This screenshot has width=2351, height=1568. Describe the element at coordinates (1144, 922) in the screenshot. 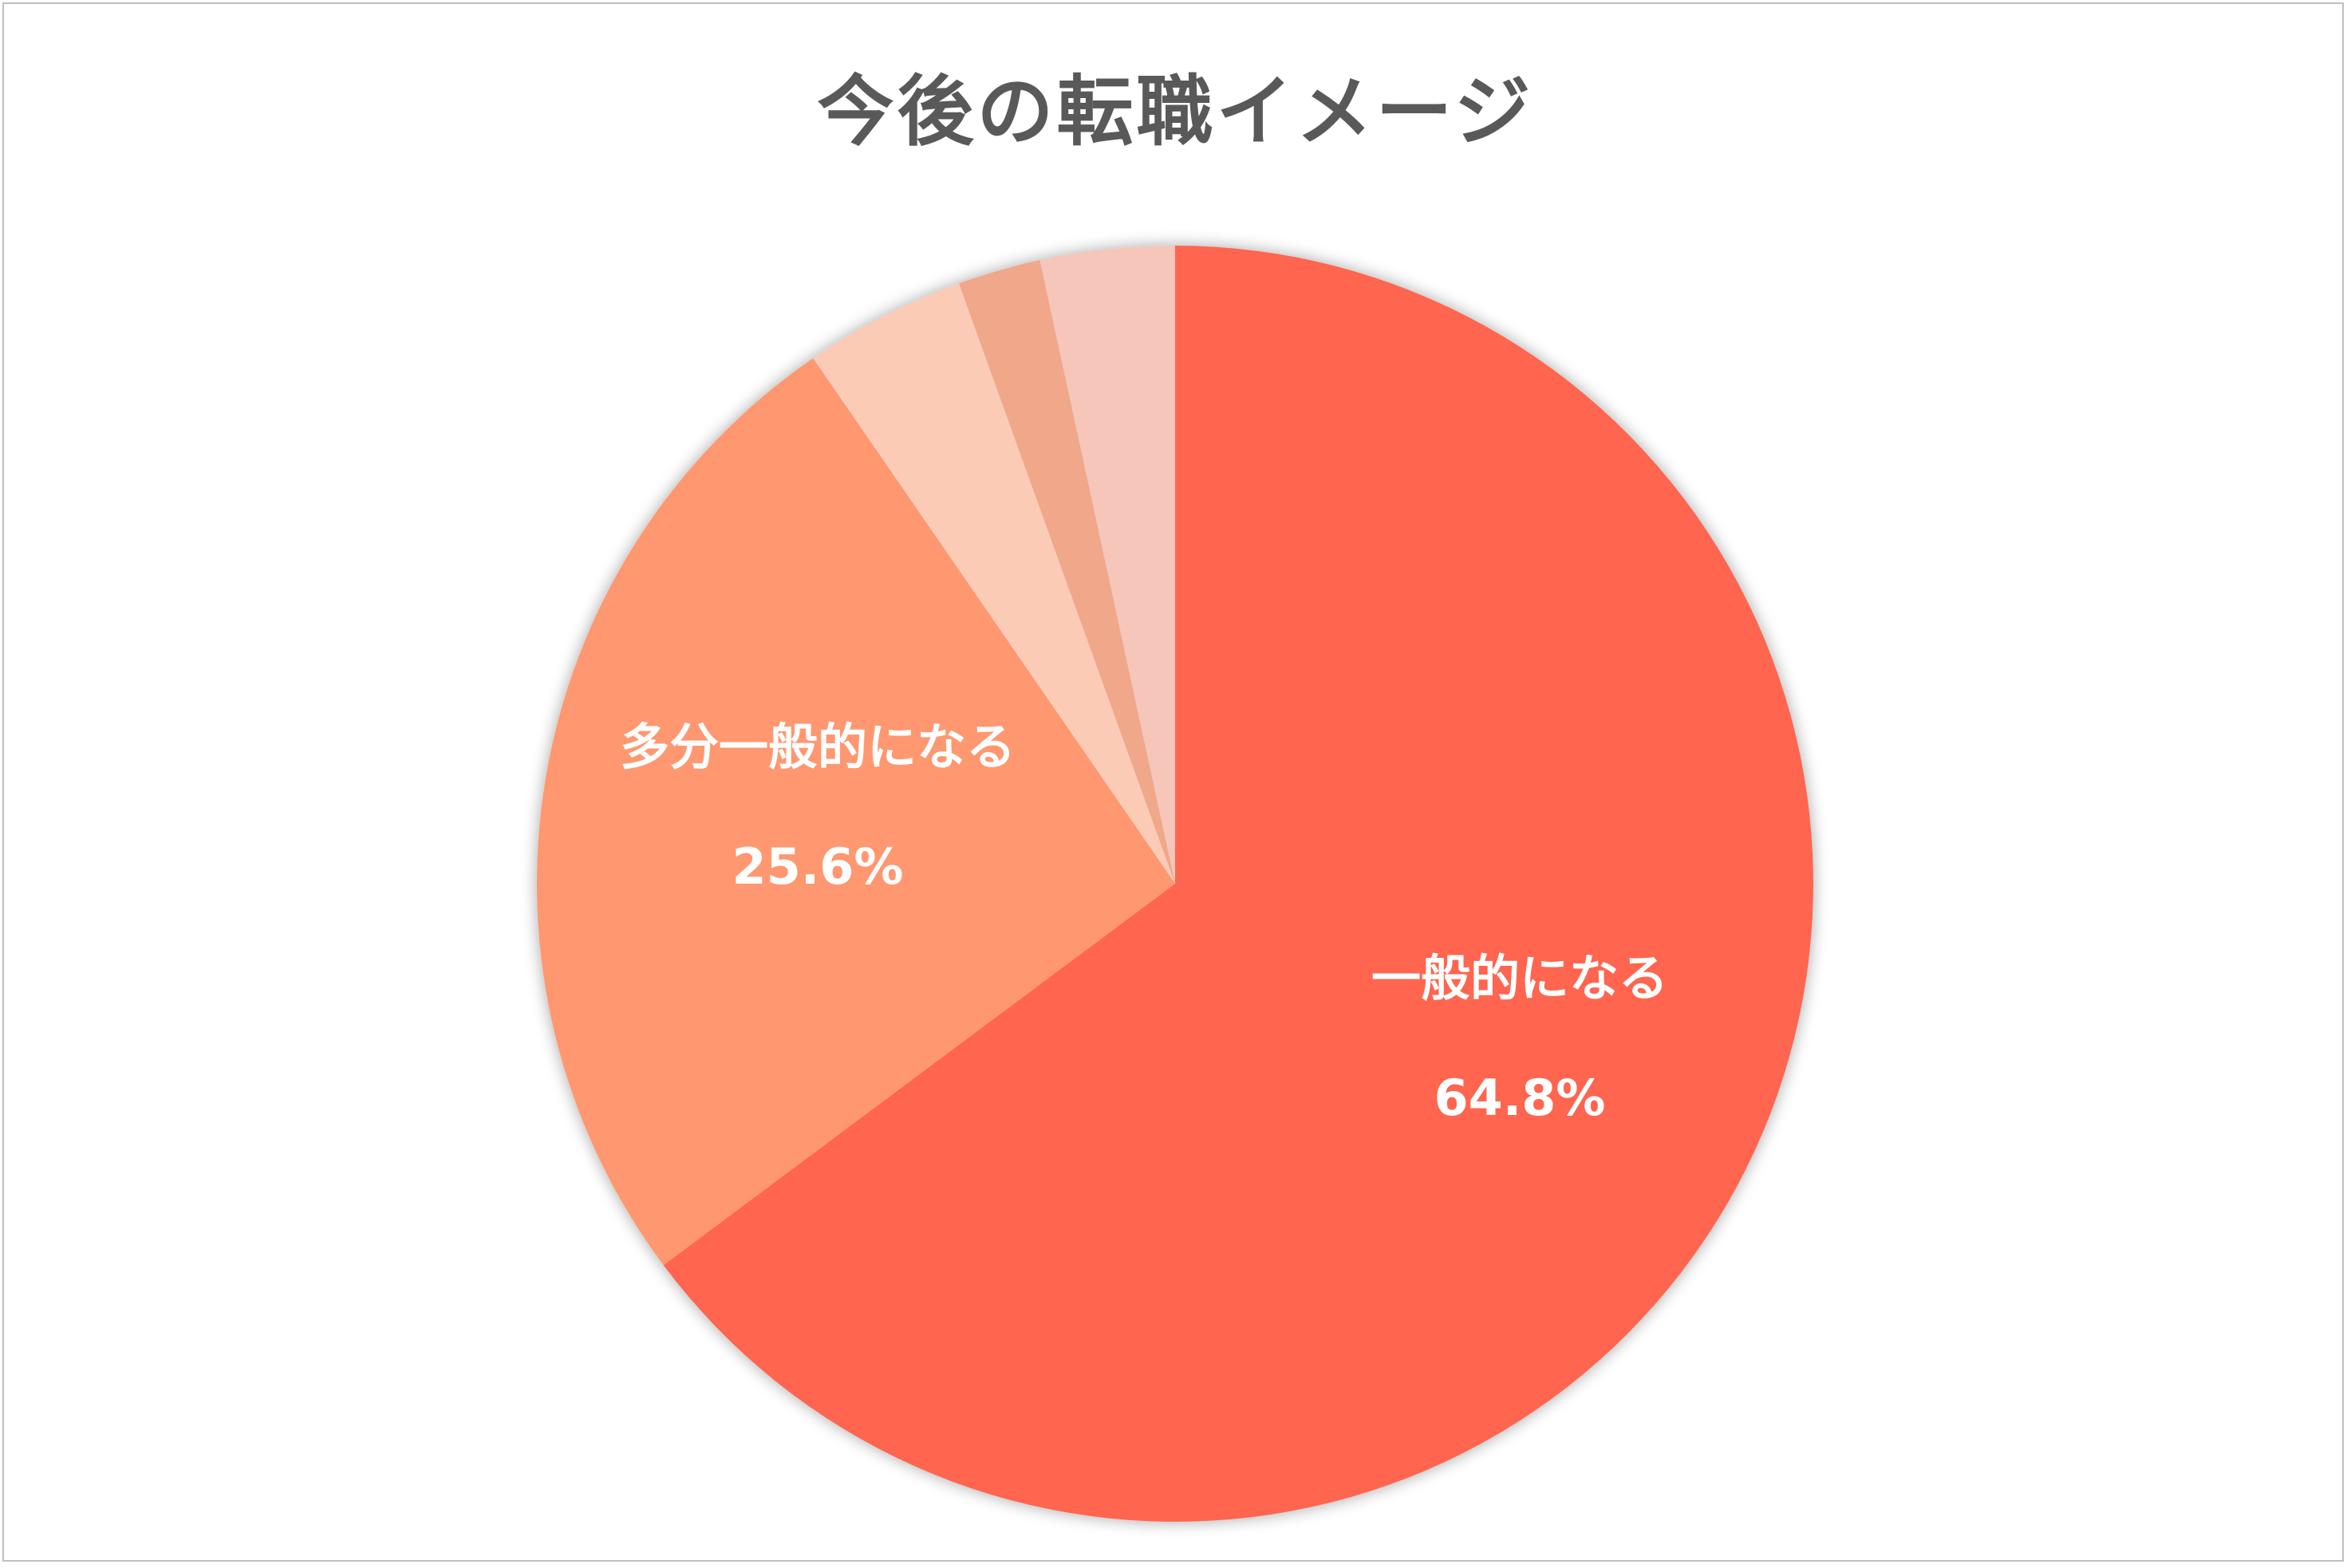

I see `pie-labels: 一般的になる 64.8% 多分一般的になる 25.6%` at that location.